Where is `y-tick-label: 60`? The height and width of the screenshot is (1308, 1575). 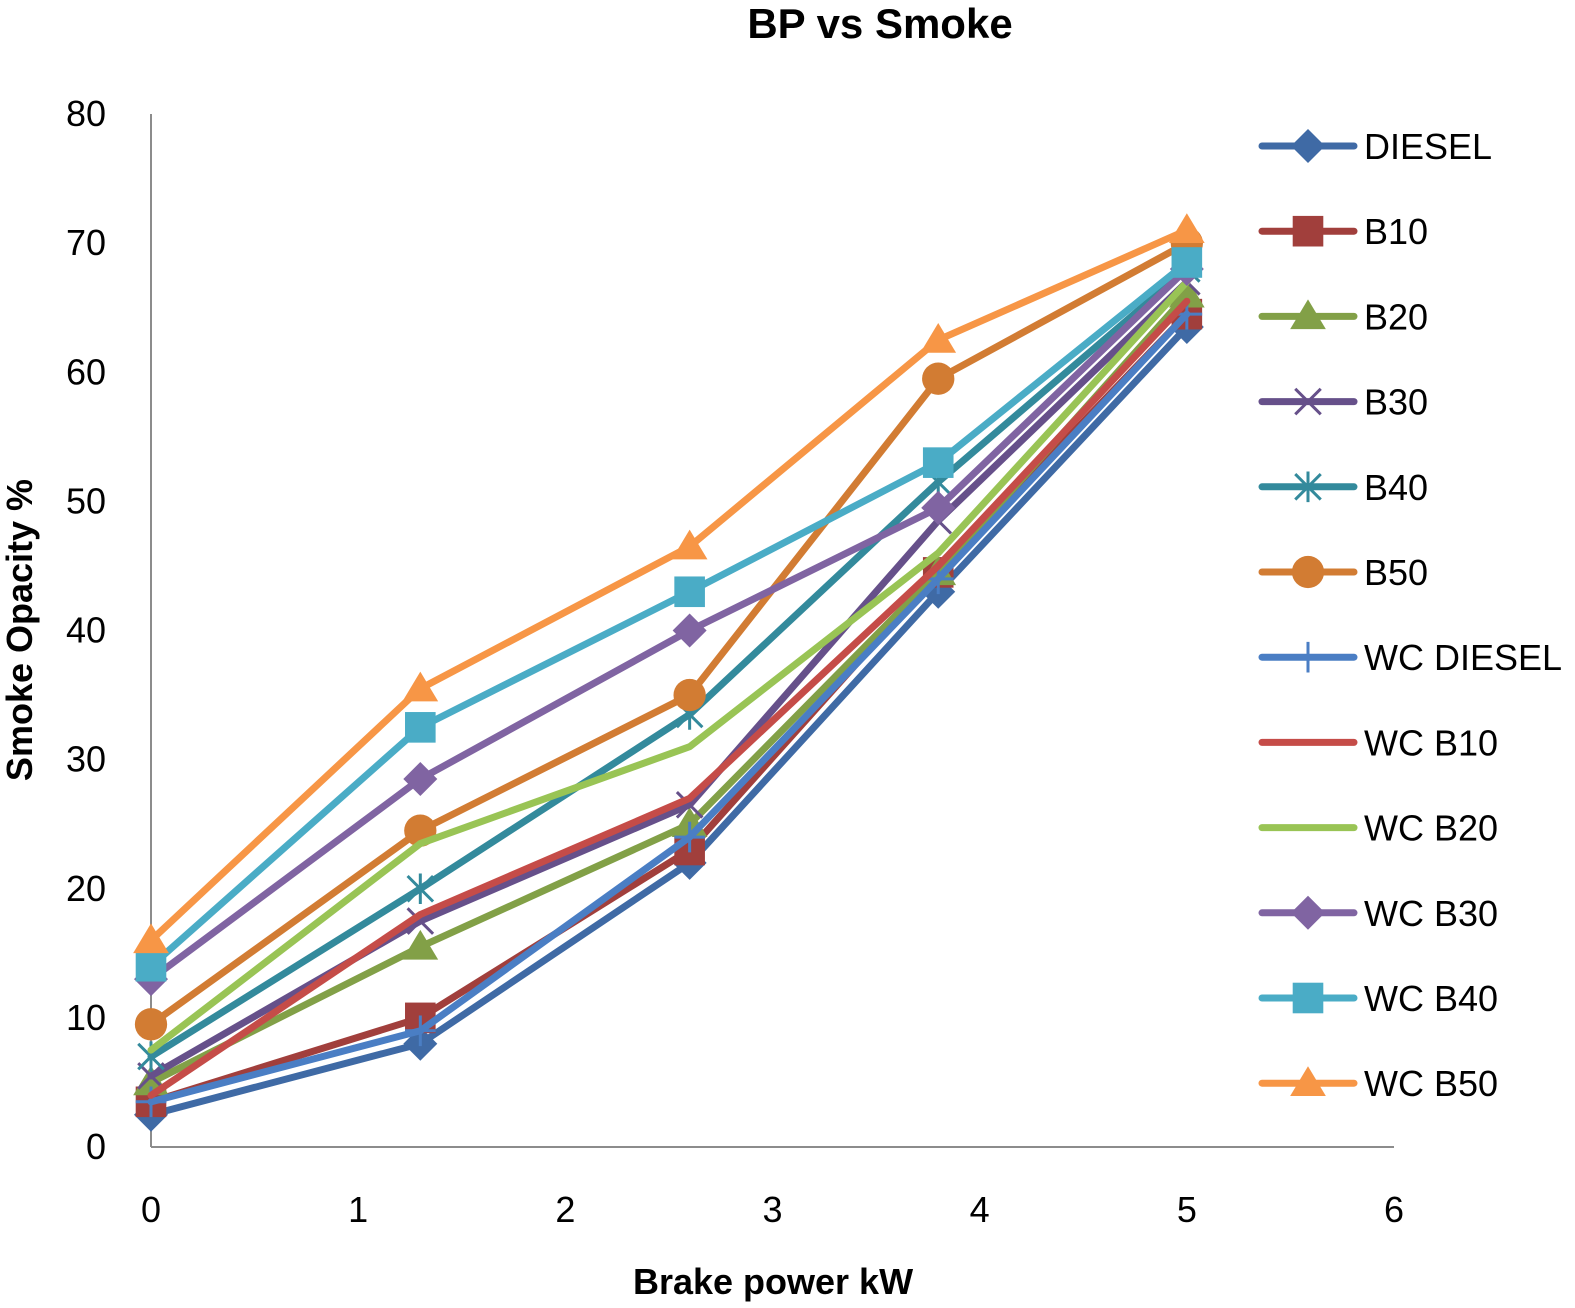
y-tick-label: 60 is located at coordinates (86, 371).